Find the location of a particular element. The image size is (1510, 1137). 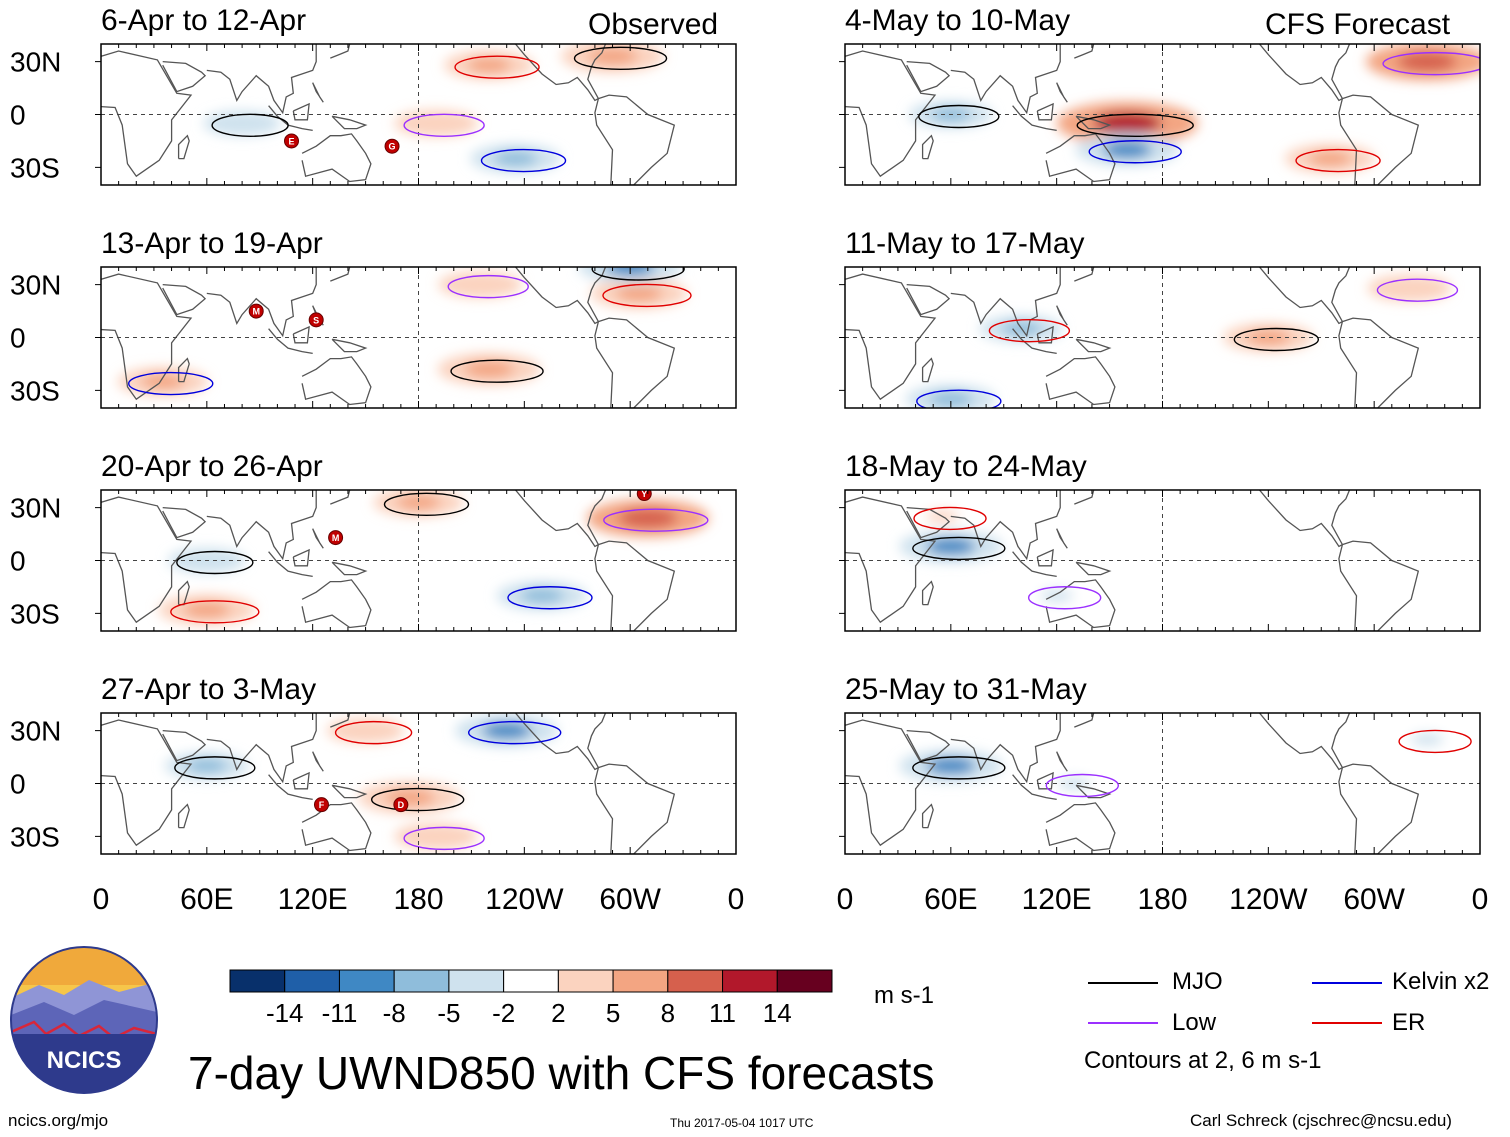

map-panel: 6-Apr to 12-Apr E G 30N 0 30S is located at coordinates (373, 95).